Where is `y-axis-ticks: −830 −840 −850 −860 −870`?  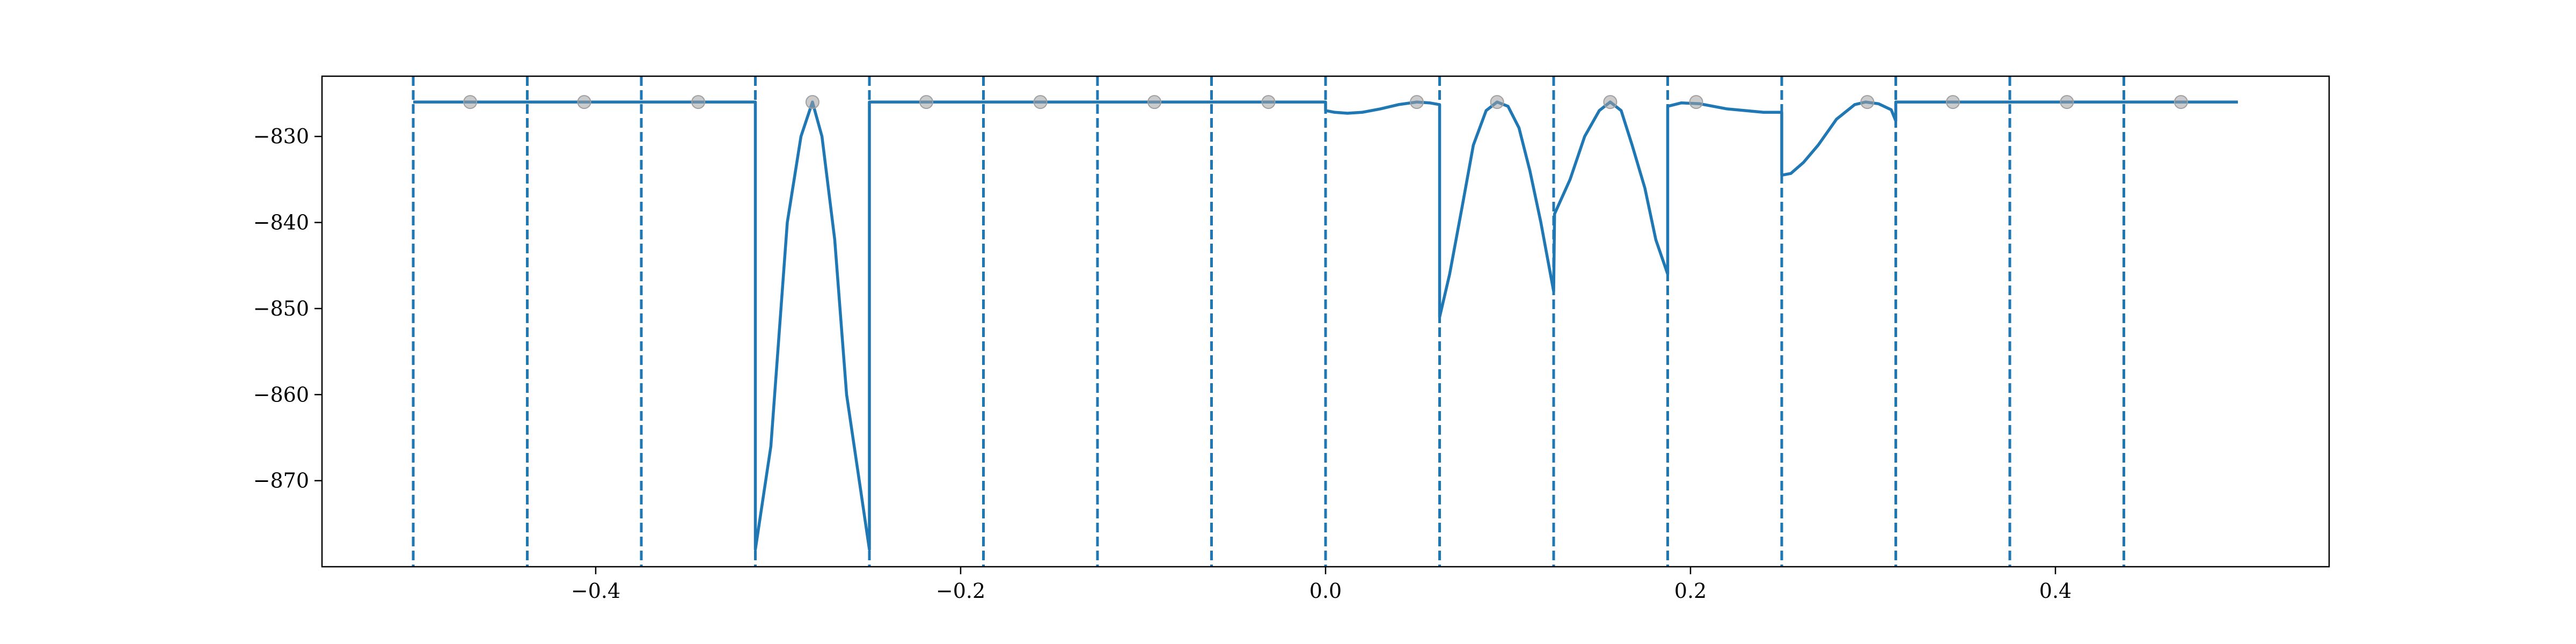
y-axis-ticks: −830 −840 −850 −860 −870 is located at coordinates (287, 309).